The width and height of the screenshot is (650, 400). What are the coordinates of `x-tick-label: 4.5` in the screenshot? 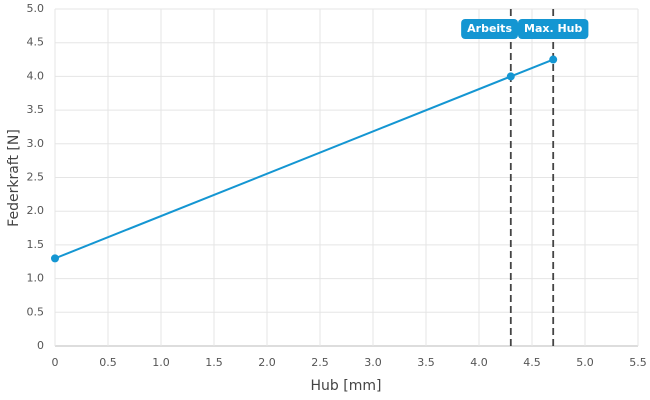 It's located at (532, 362).